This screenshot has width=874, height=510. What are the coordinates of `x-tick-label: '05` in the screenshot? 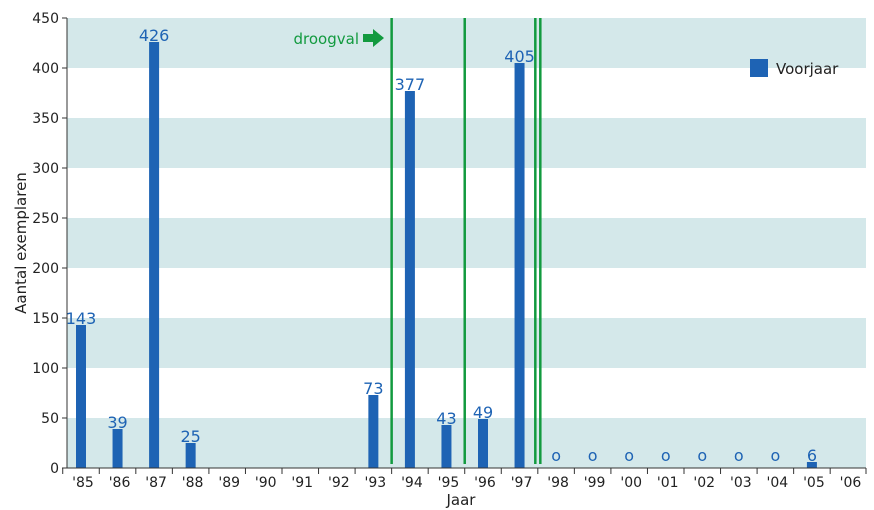 It's located at (814, 483).